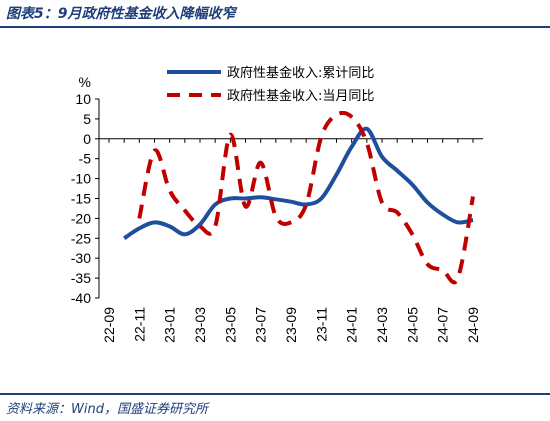 The width and height of the screenshot is (550, 421). Describe the element at coordinates (81, 298) in the screenshot. I see `y-tick-label: -40` at that location.